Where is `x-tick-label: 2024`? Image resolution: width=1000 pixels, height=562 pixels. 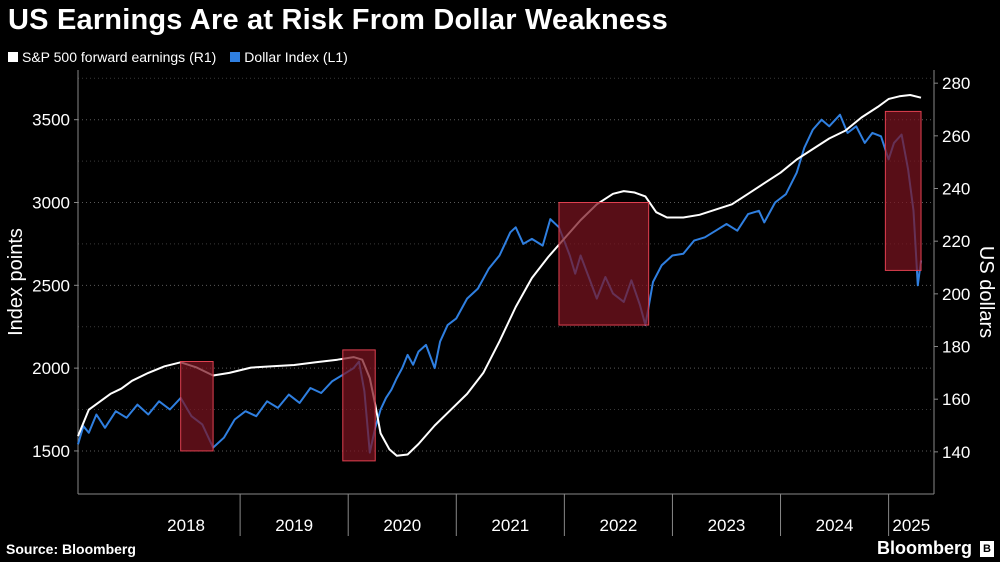 x-tick-label: 2024 is located at coordinates (835, 525).